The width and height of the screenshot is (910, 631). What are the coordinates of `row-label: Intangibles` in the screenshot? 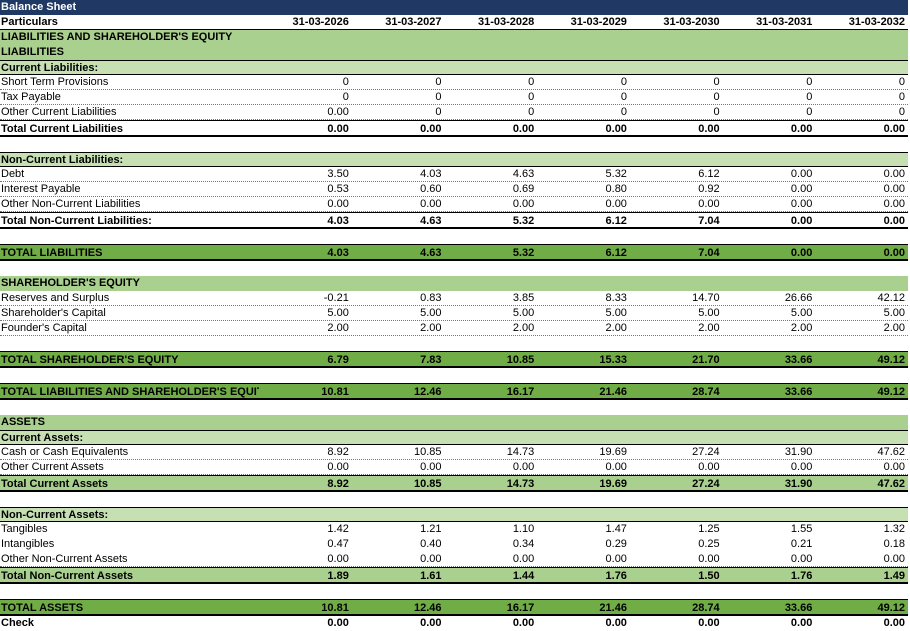 It's located at (28, 544).